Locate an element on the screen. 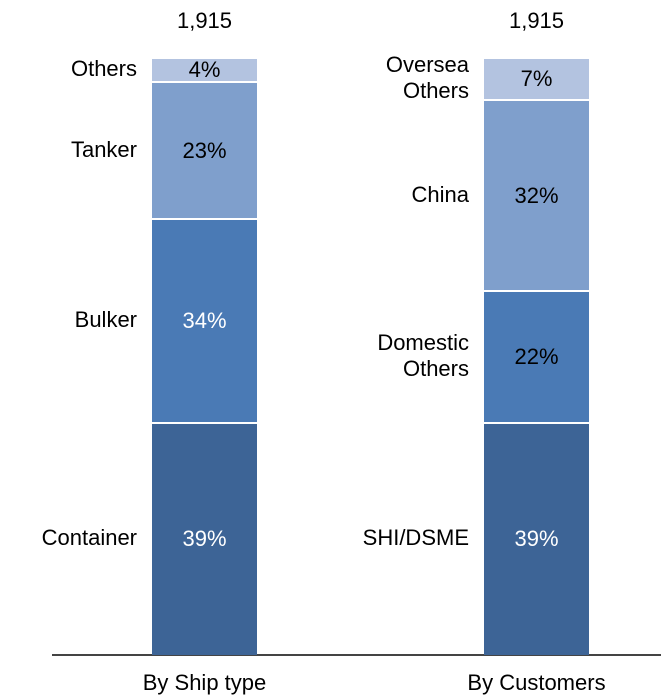 The image size is (661, 699). bar-segment: 23% is located at coordinates (204, 149).